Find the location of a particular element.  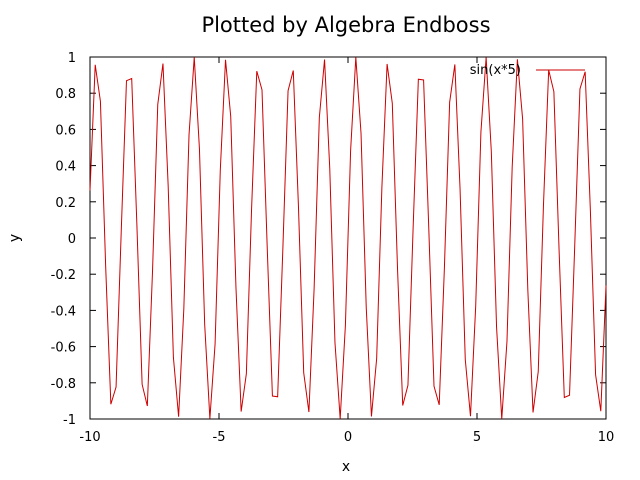

y-tick-label: 1 is located at coordinates (72, 58).